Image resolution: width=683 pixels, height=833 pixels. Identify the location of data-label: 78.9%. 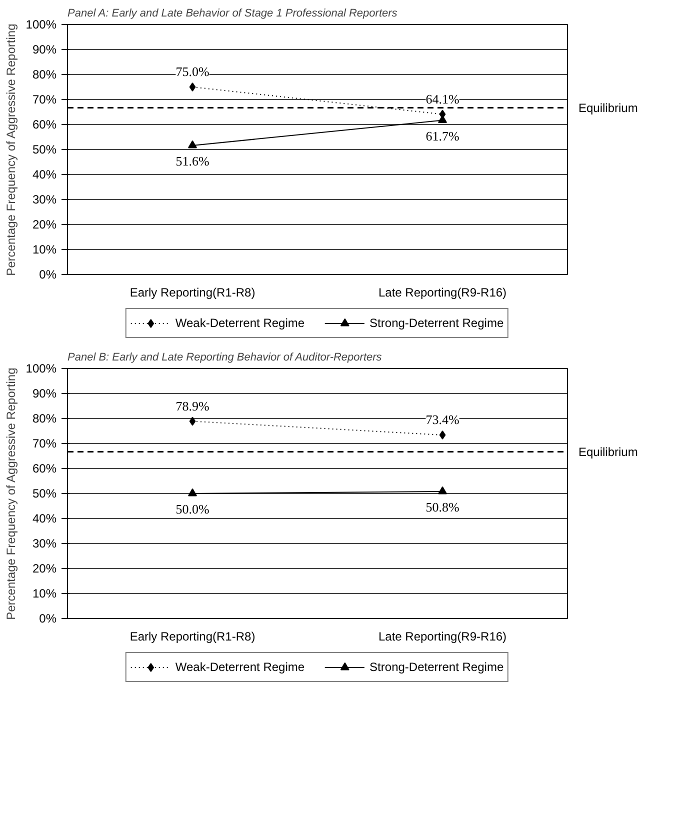
(193, 406).